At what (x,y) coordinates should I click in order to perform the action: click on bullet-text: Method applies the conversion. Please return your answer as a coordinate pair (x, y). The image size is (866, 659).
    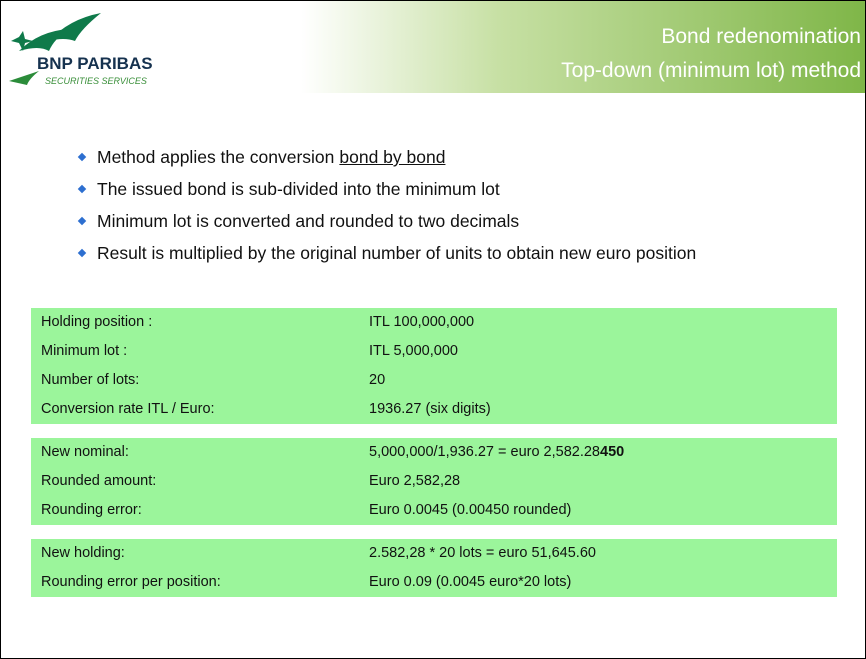
    Looking at the image, I should click on (216, 157).